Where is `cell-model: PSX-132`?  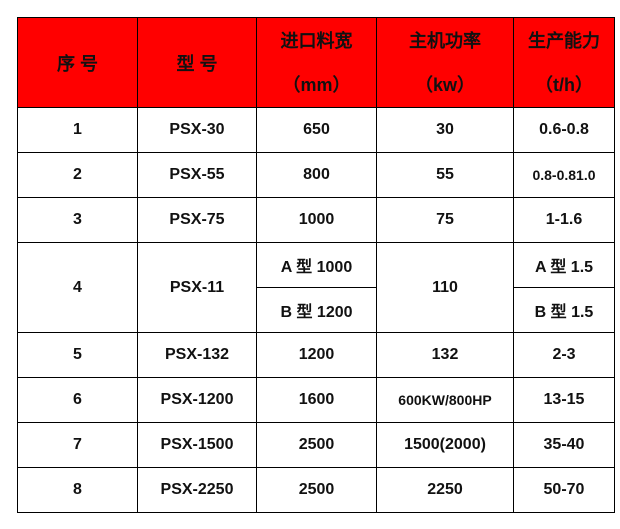 cell-model: PSX-132 is located at coordinates (197, 355).